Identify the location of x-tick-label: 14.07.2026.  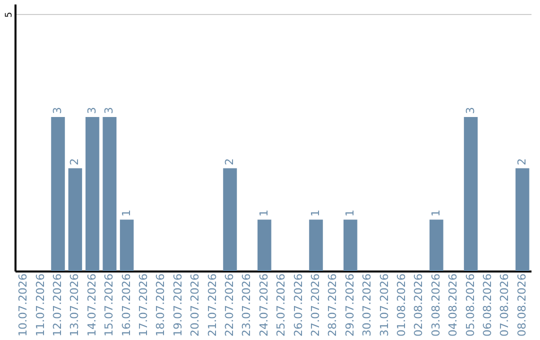
(91, 305).